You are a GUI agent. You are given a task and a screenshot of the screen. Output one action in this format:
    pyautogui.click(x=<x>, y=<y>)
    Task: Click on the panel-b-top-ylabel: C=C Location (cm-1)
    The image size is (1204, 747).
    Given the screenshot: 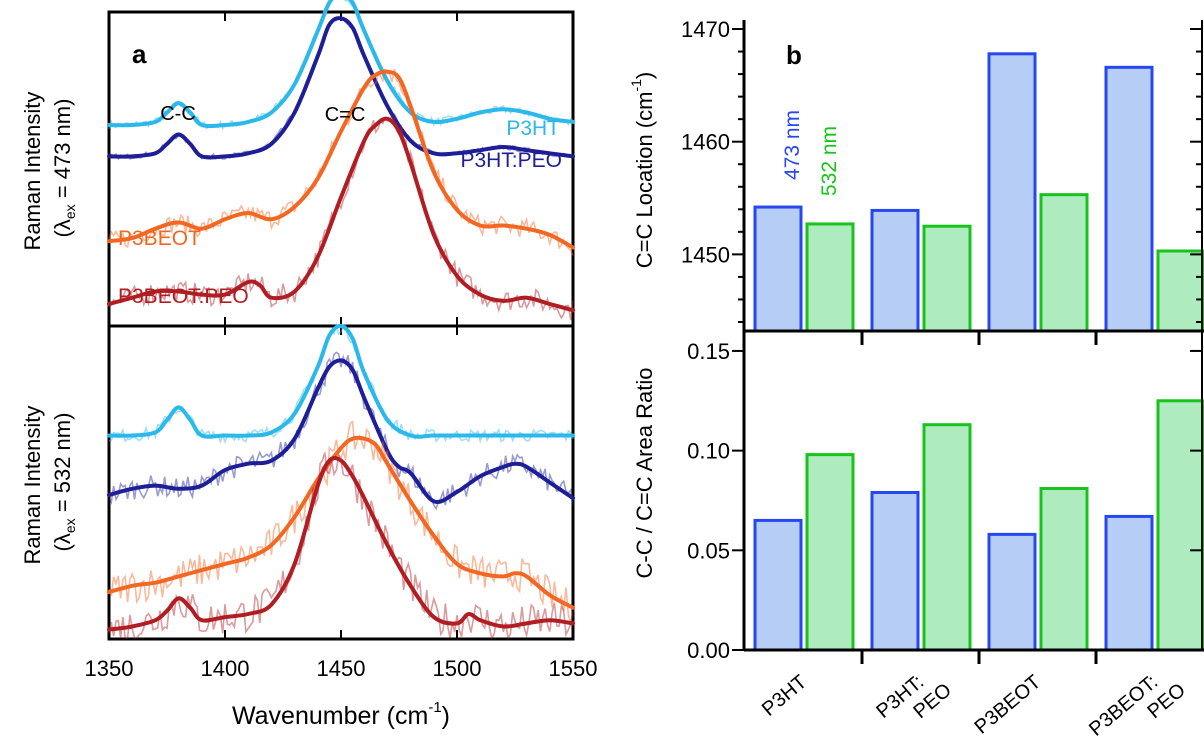 What is the action you would take?
    pyautogui.click(x=642, y=170)
    